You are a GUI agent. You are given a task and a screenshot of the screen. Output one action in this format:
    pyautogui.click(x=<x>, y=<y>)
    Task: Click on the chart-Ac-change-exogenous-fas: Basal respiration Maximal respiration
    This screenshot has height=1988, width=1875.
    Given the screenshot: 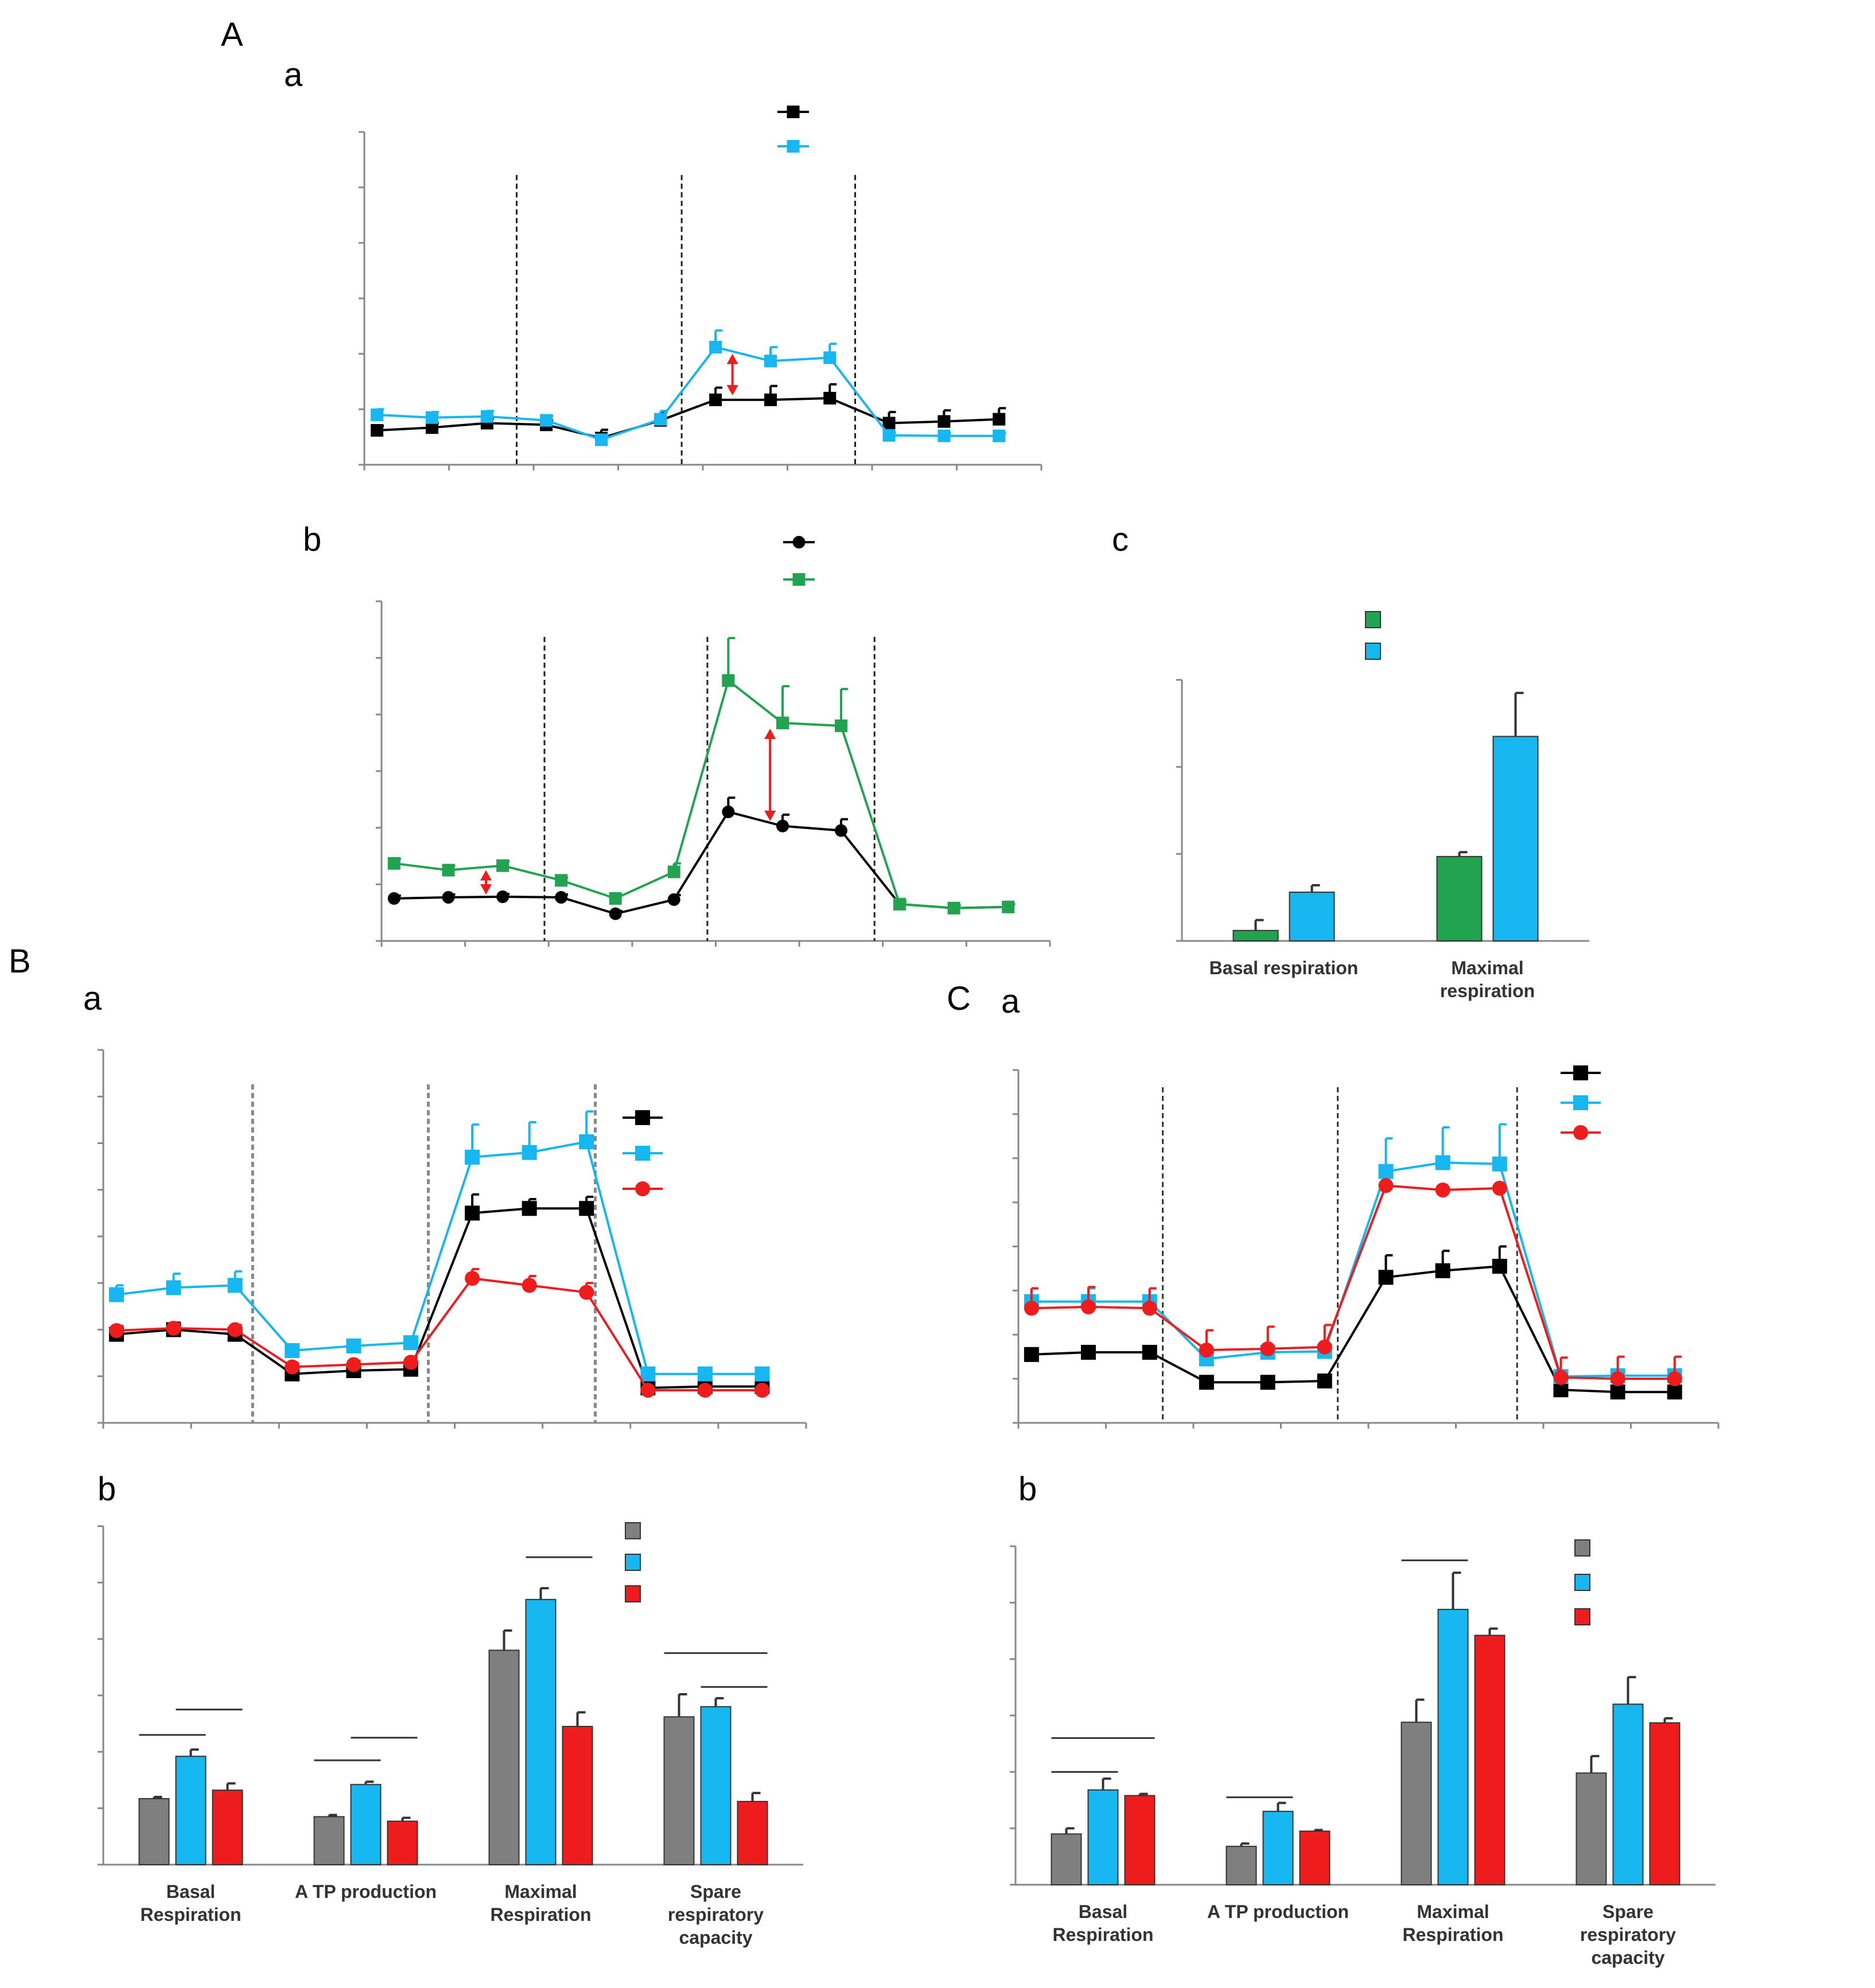 What is the action you would take?
    pyautogui.click(x=1382, y=806)
    